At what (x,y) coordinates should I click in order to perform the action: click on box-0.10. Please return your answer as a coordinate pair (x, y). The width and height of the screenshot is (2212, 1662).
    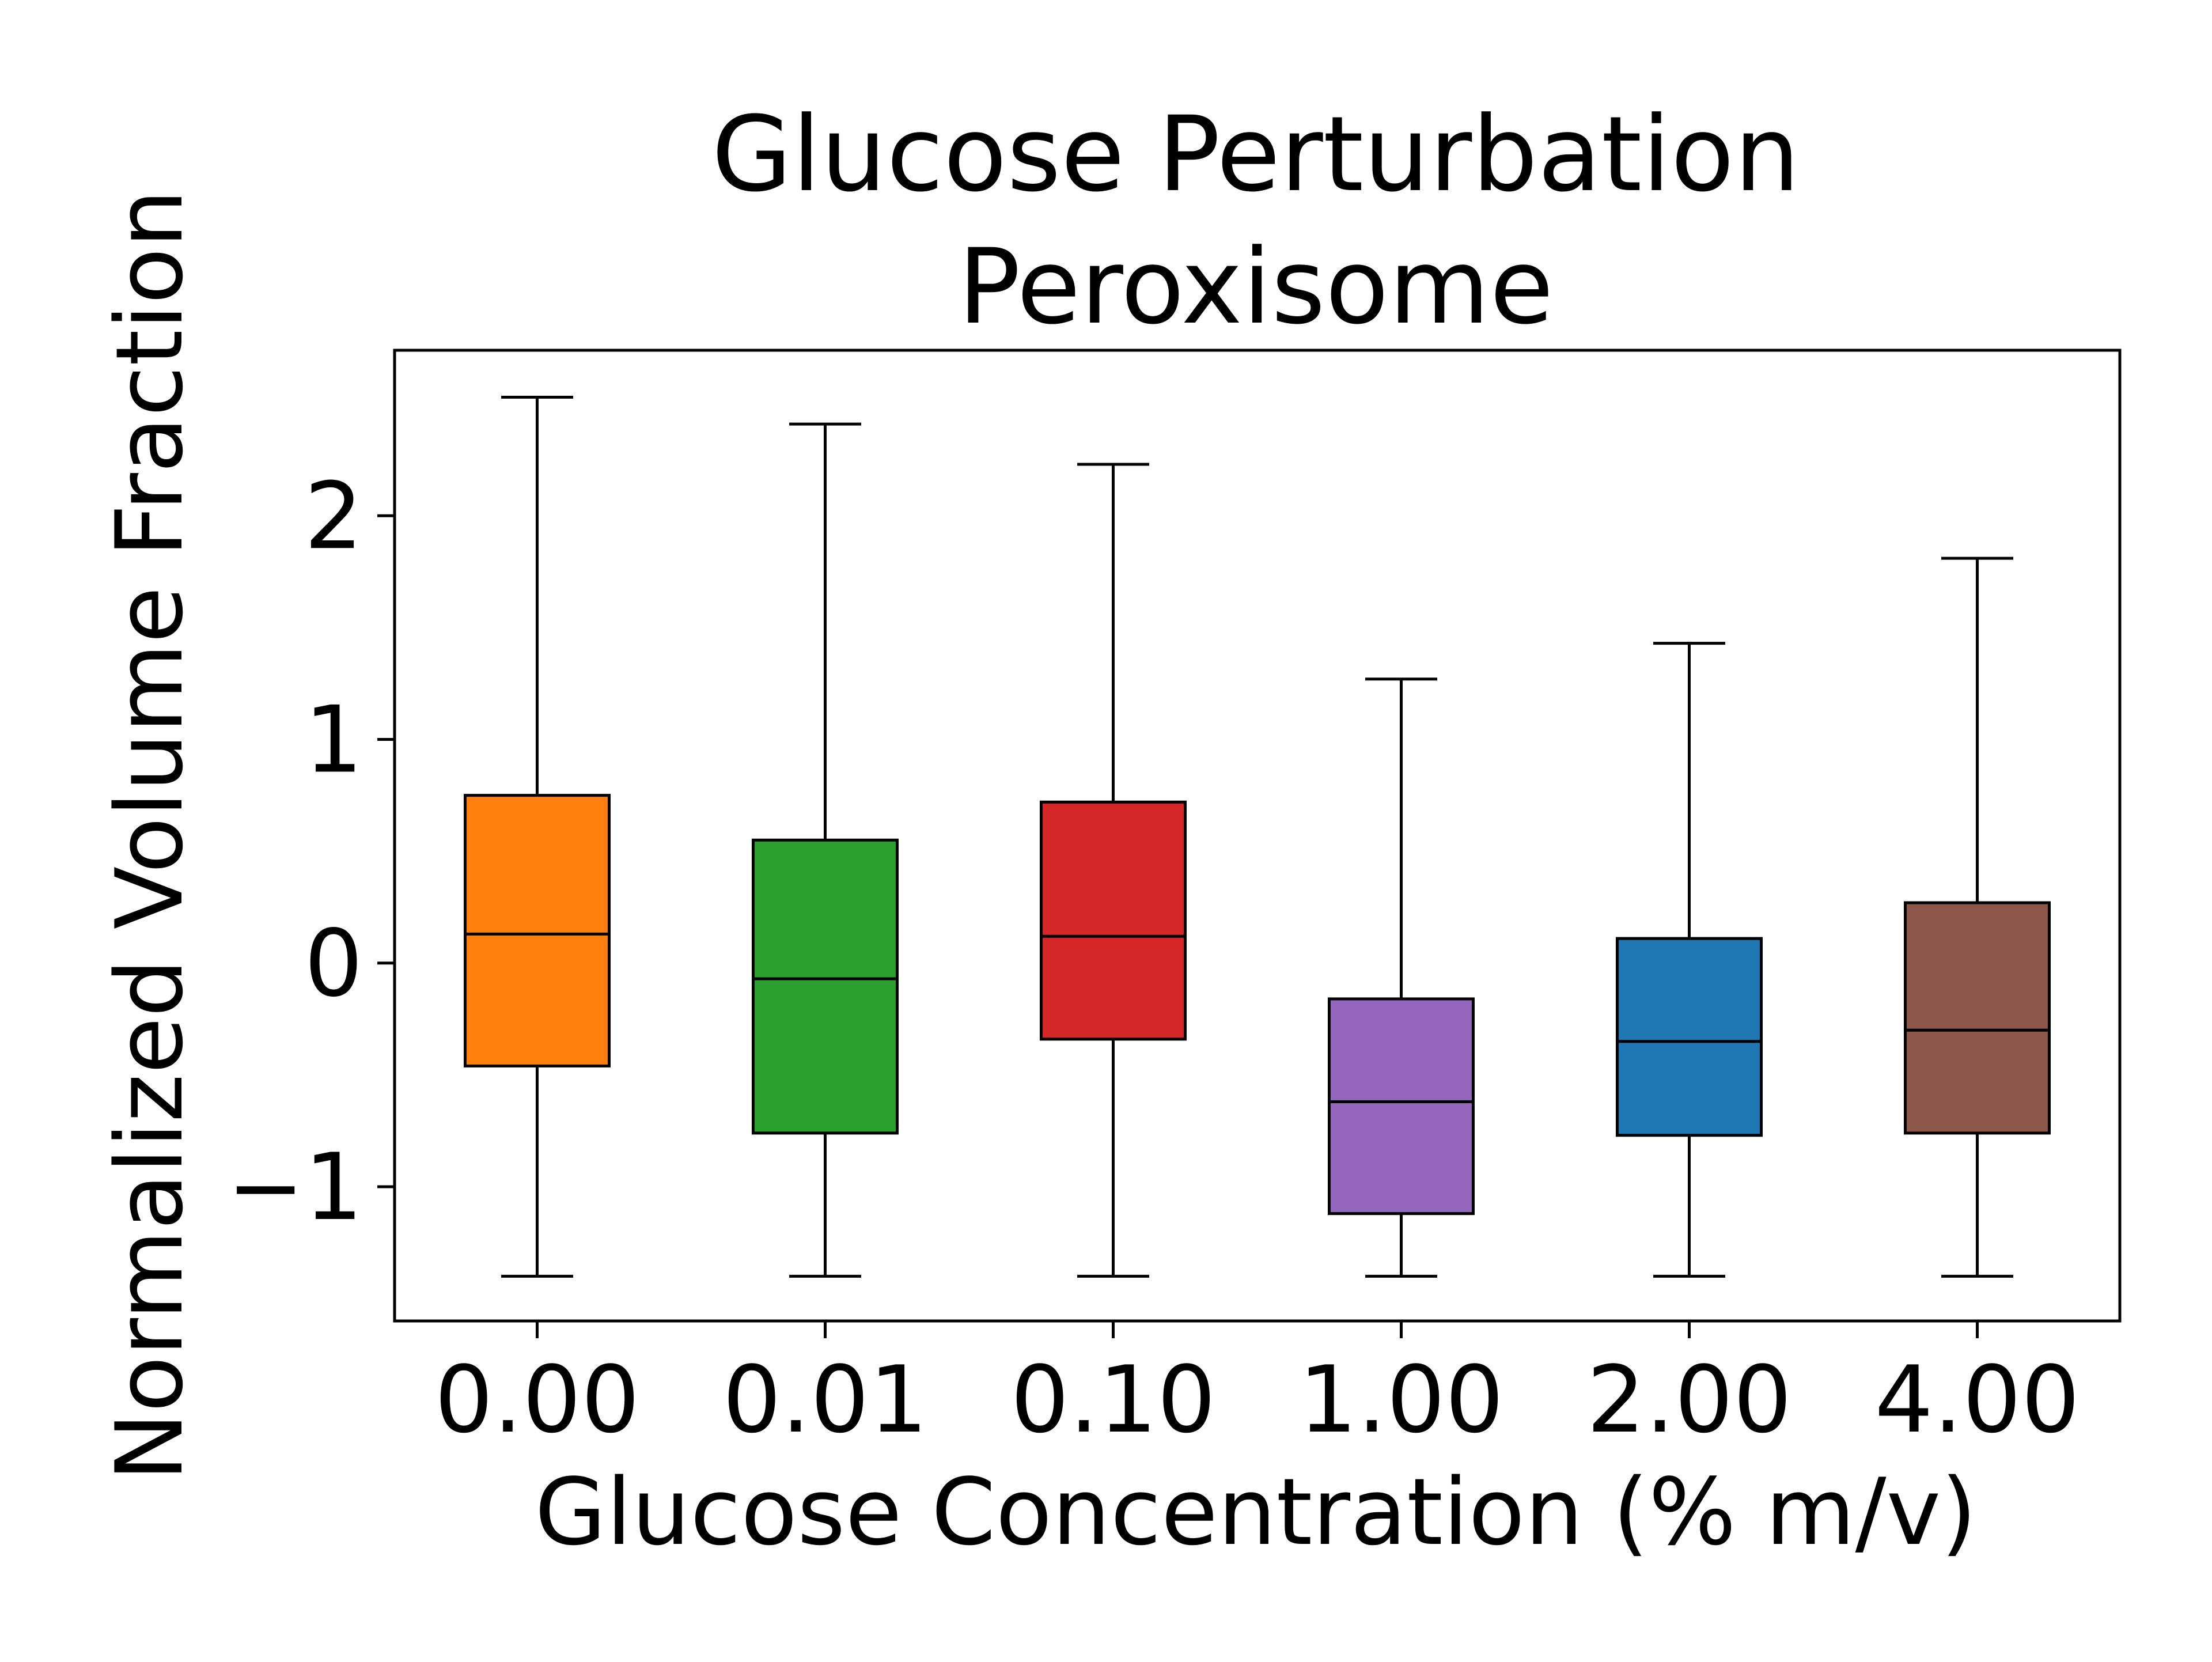
    Looking at the image, I should click on (1113, 920).